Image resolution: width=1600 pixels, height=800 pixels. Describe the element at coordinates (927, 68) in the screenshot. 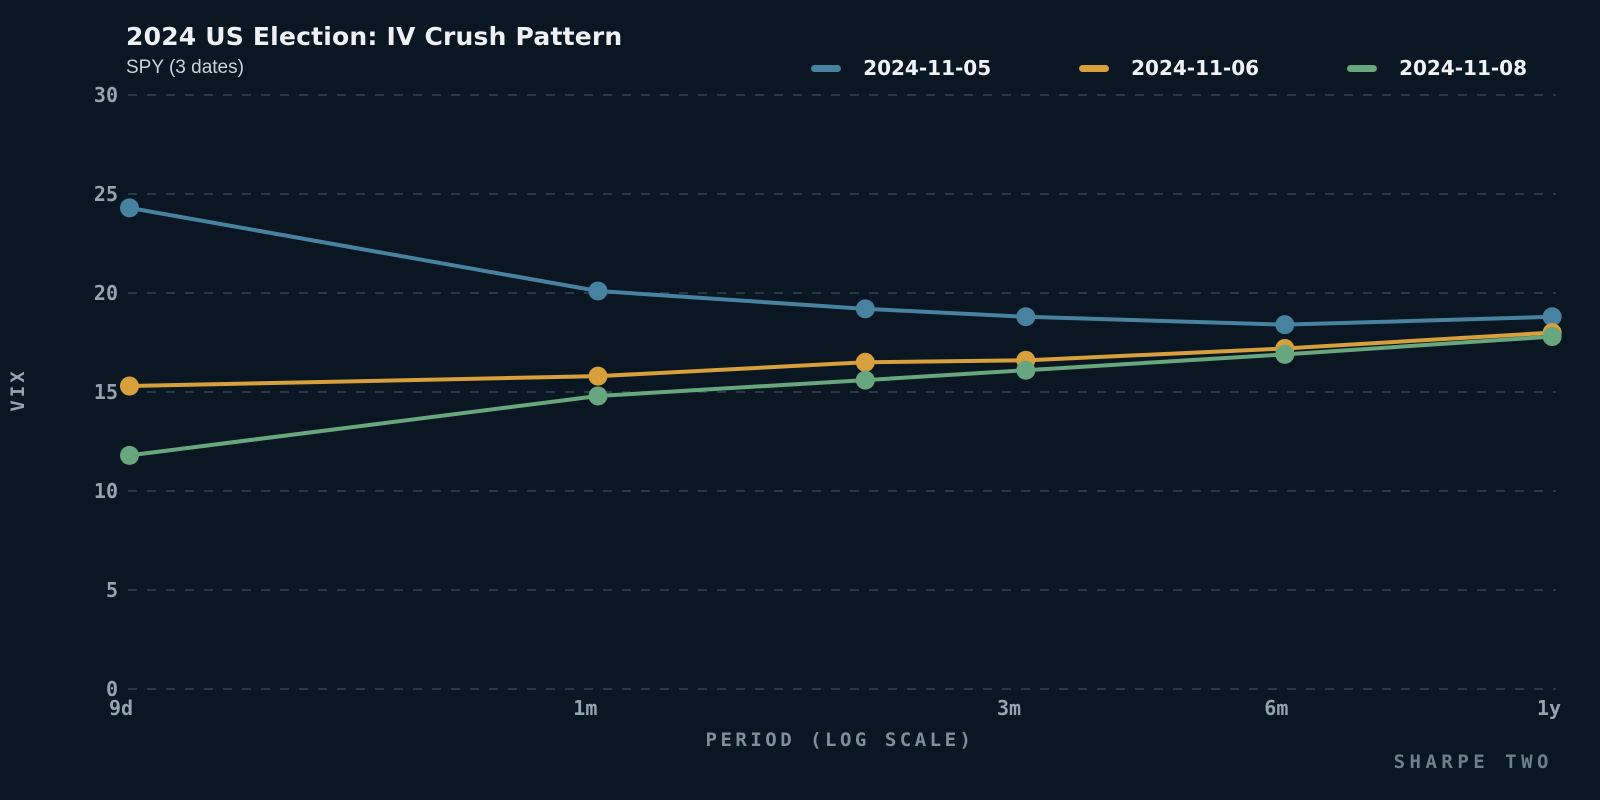

I see `legend-label: 2024-11-05` at that location.